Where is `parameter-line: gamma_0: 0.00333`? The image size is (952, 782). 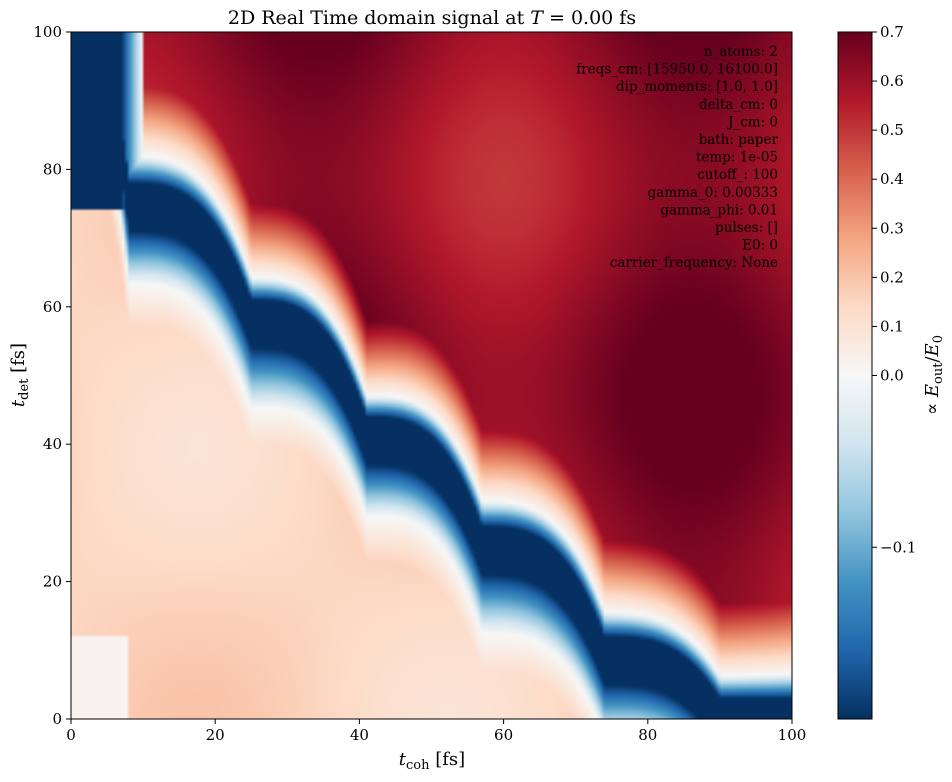 parameter-line: gamma_0: 0.00333 is located at coordinates (713, 193).